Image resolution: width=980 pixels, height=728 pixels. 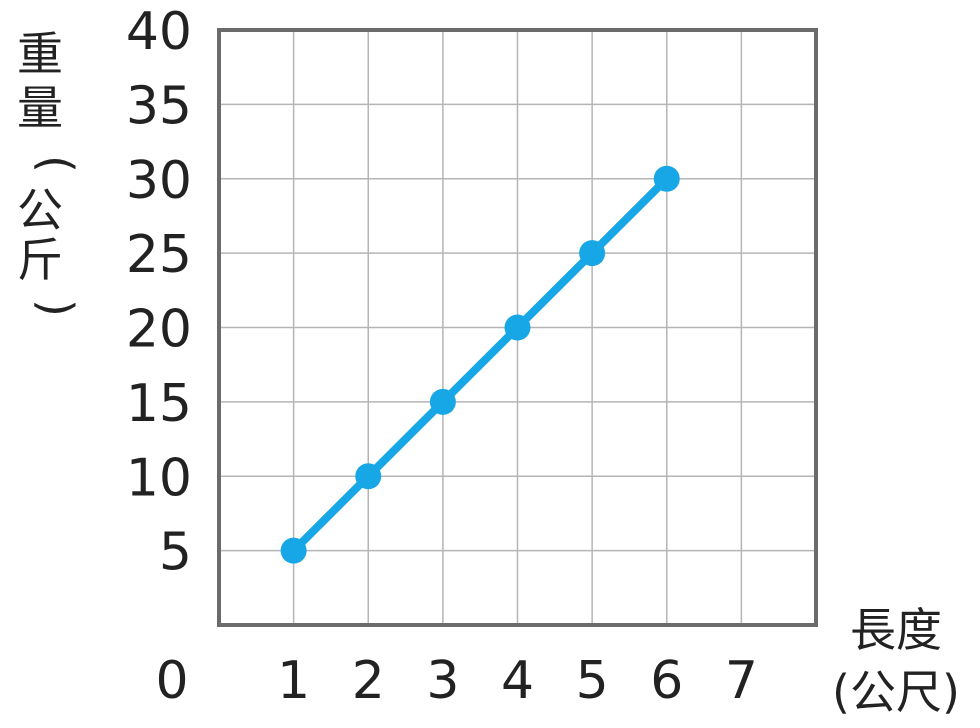 What do you see at coordinates (896, 630) in the screenshot?
I see `x-axis-title-line1: 長度` at bounding box center [896, 630].